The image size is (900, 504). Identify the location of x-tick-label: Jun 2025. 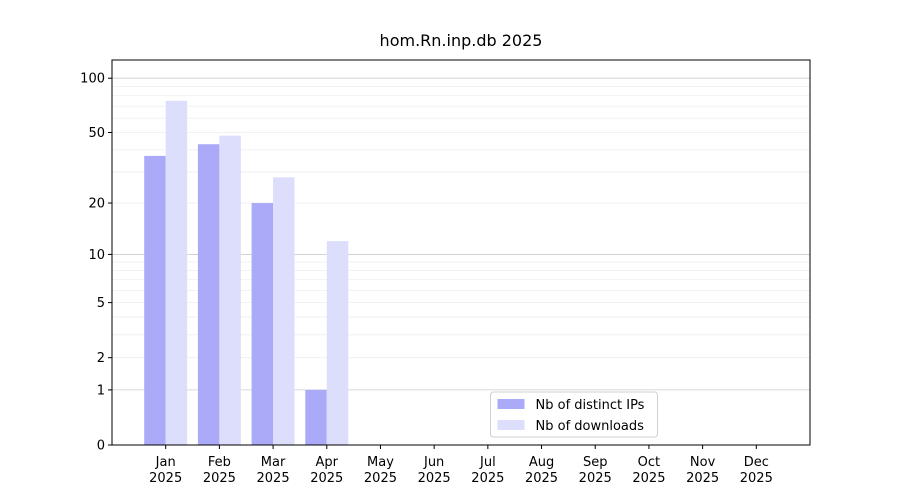
(434, 470).